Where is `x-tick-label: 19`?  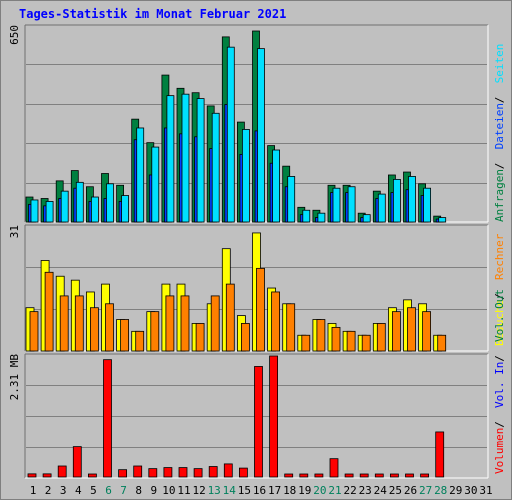 x-tick-label: 19 is located at coordinates (304, 490).